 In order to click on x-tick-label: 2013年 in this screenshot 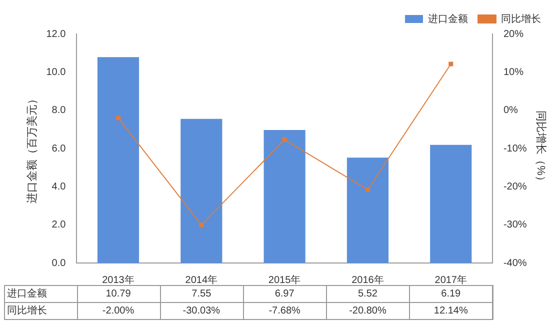, I will do `click(118, 280)`.